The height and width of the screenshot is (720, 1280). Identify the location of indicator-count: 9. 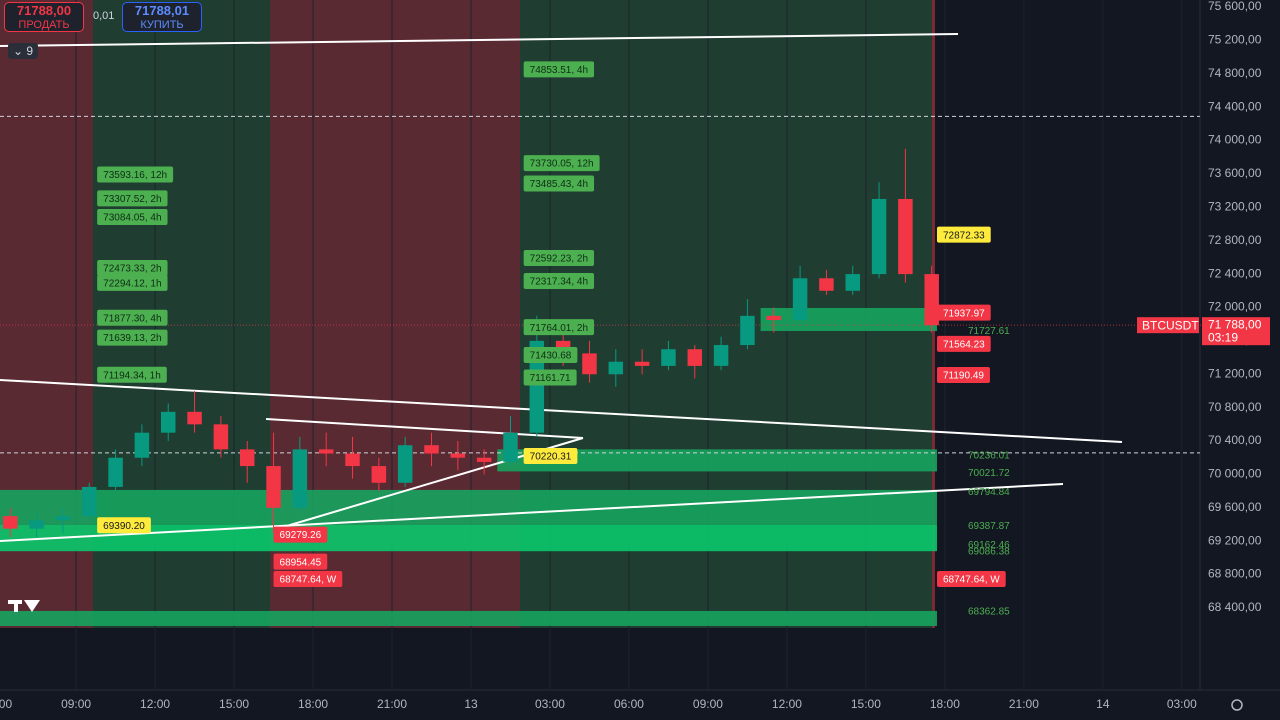
(30, 51).